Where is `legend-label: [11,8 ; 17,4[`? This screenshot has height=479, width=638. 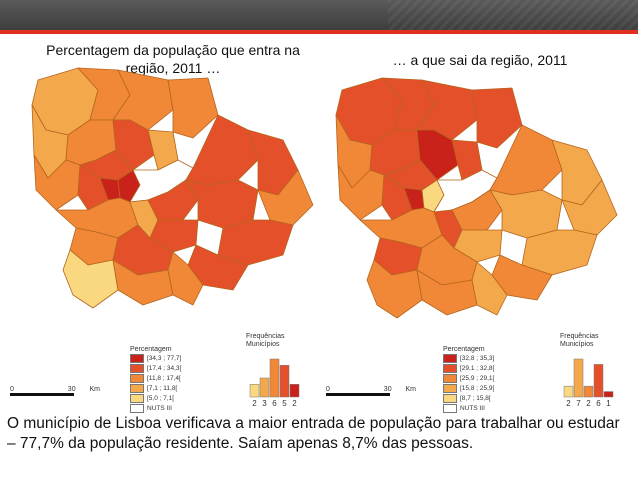 legend-label: [11,8 ; 17,4[ is located at coordinates (164, 378).